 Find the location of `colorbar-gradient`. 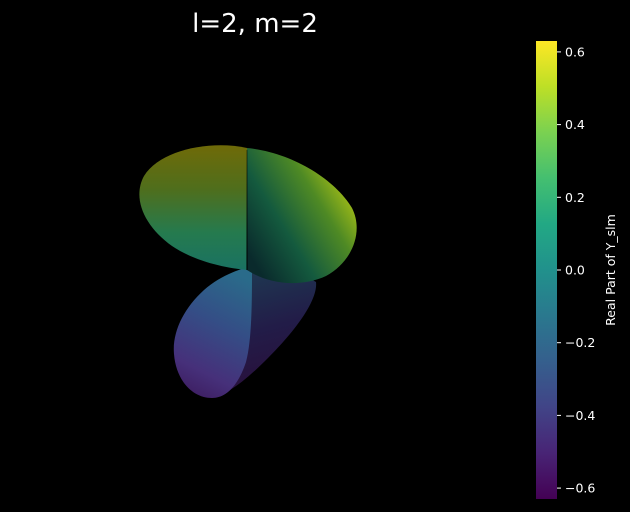

colorbar-gradient is located at coordinates (546, 270).